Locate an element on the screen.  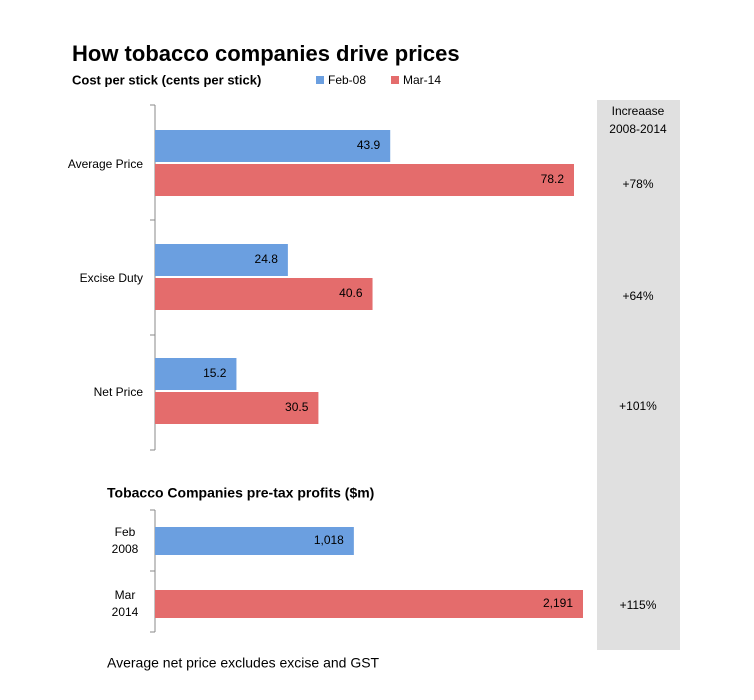
data-label: 43.9 is located at coordinates (369, 145).